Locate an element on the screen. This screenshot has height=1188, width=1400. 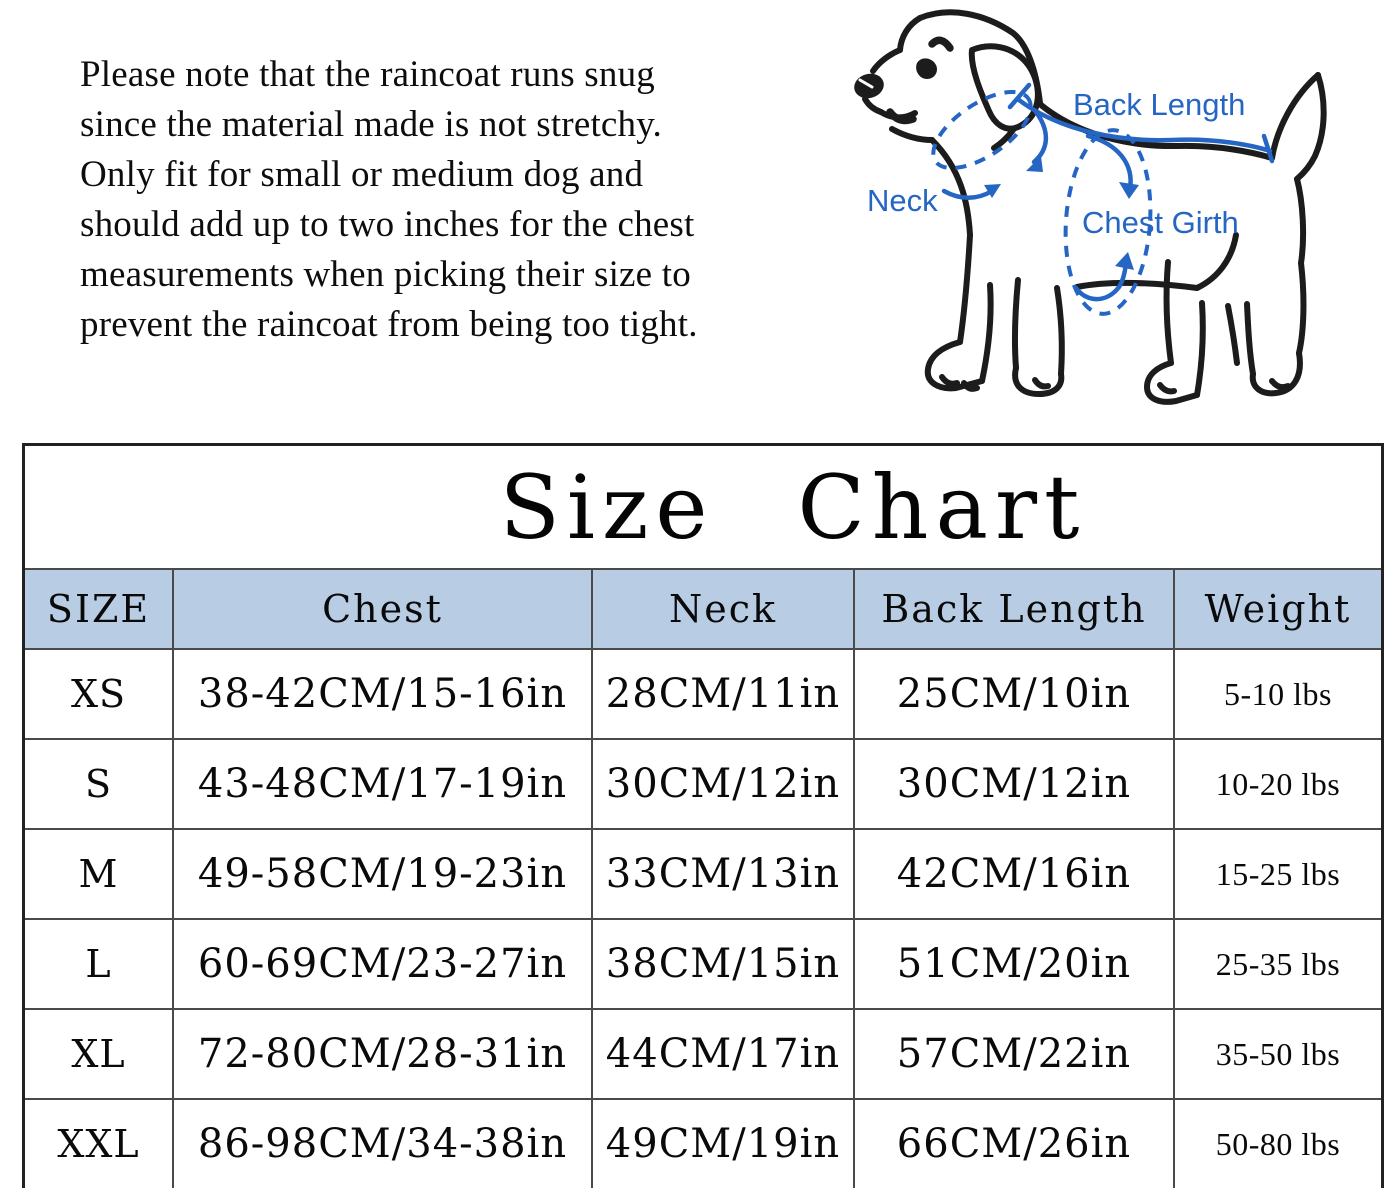
cell-xxl-size: XXL is located at coordinates (98, 1143).